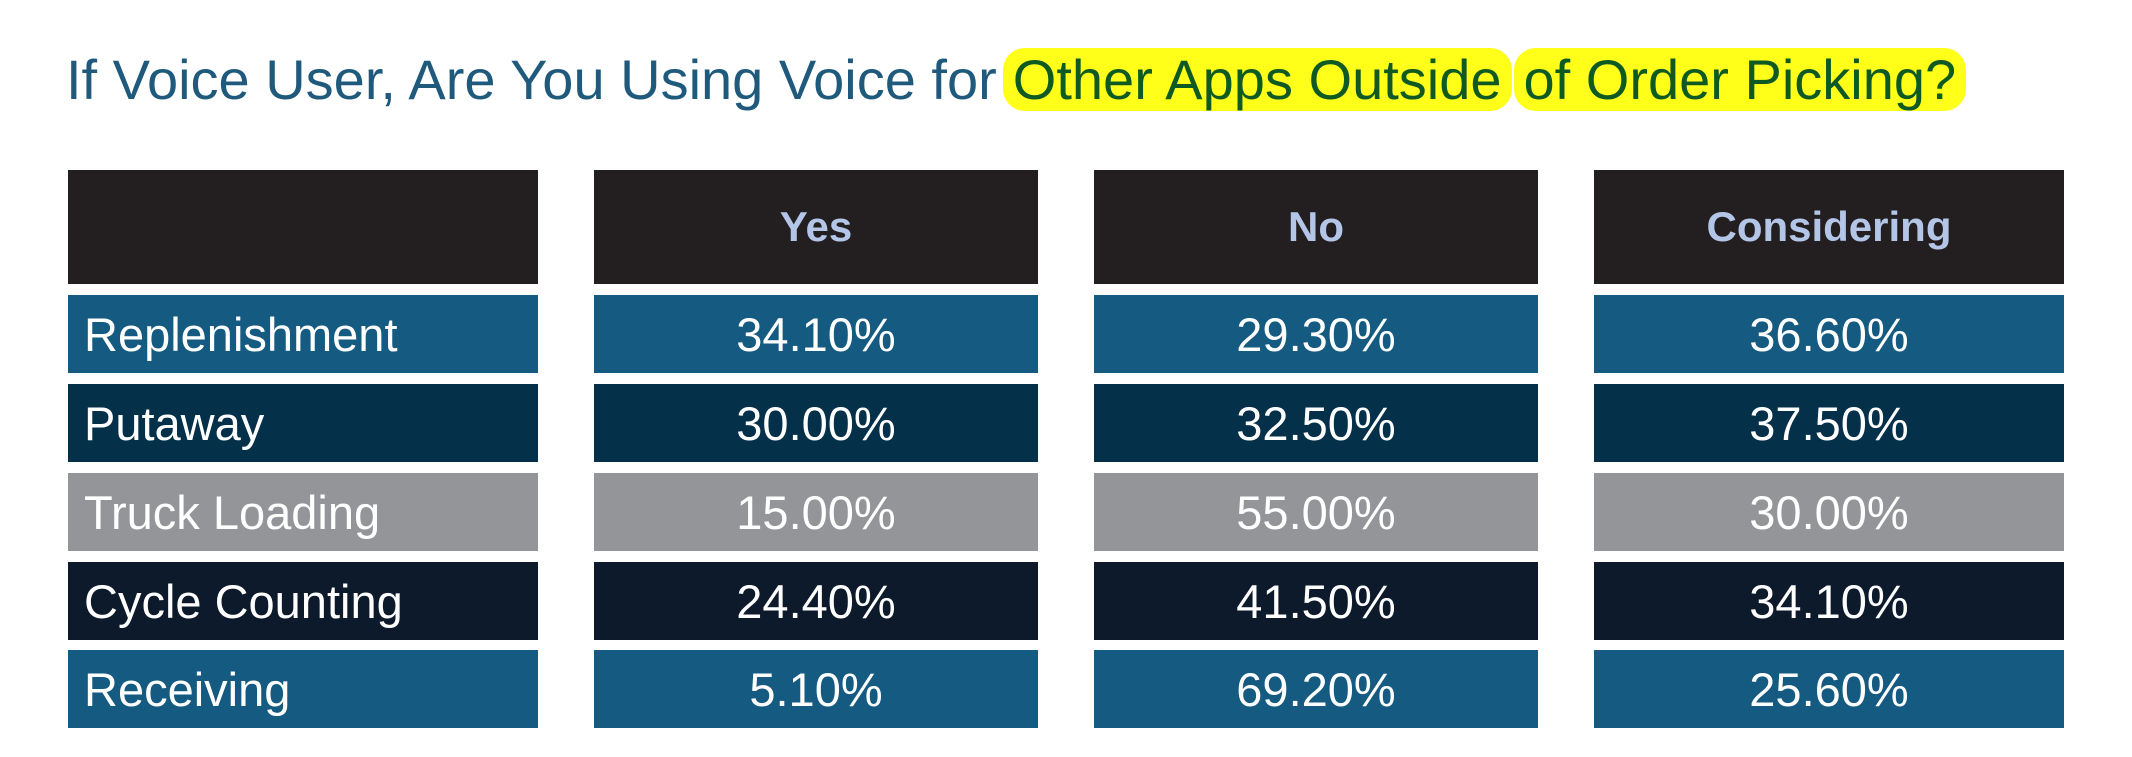  Describe the element at coordinates (531, 79) in the screenshot. I see `title-text: If Voice User, Are You Using Voice for` at that location.